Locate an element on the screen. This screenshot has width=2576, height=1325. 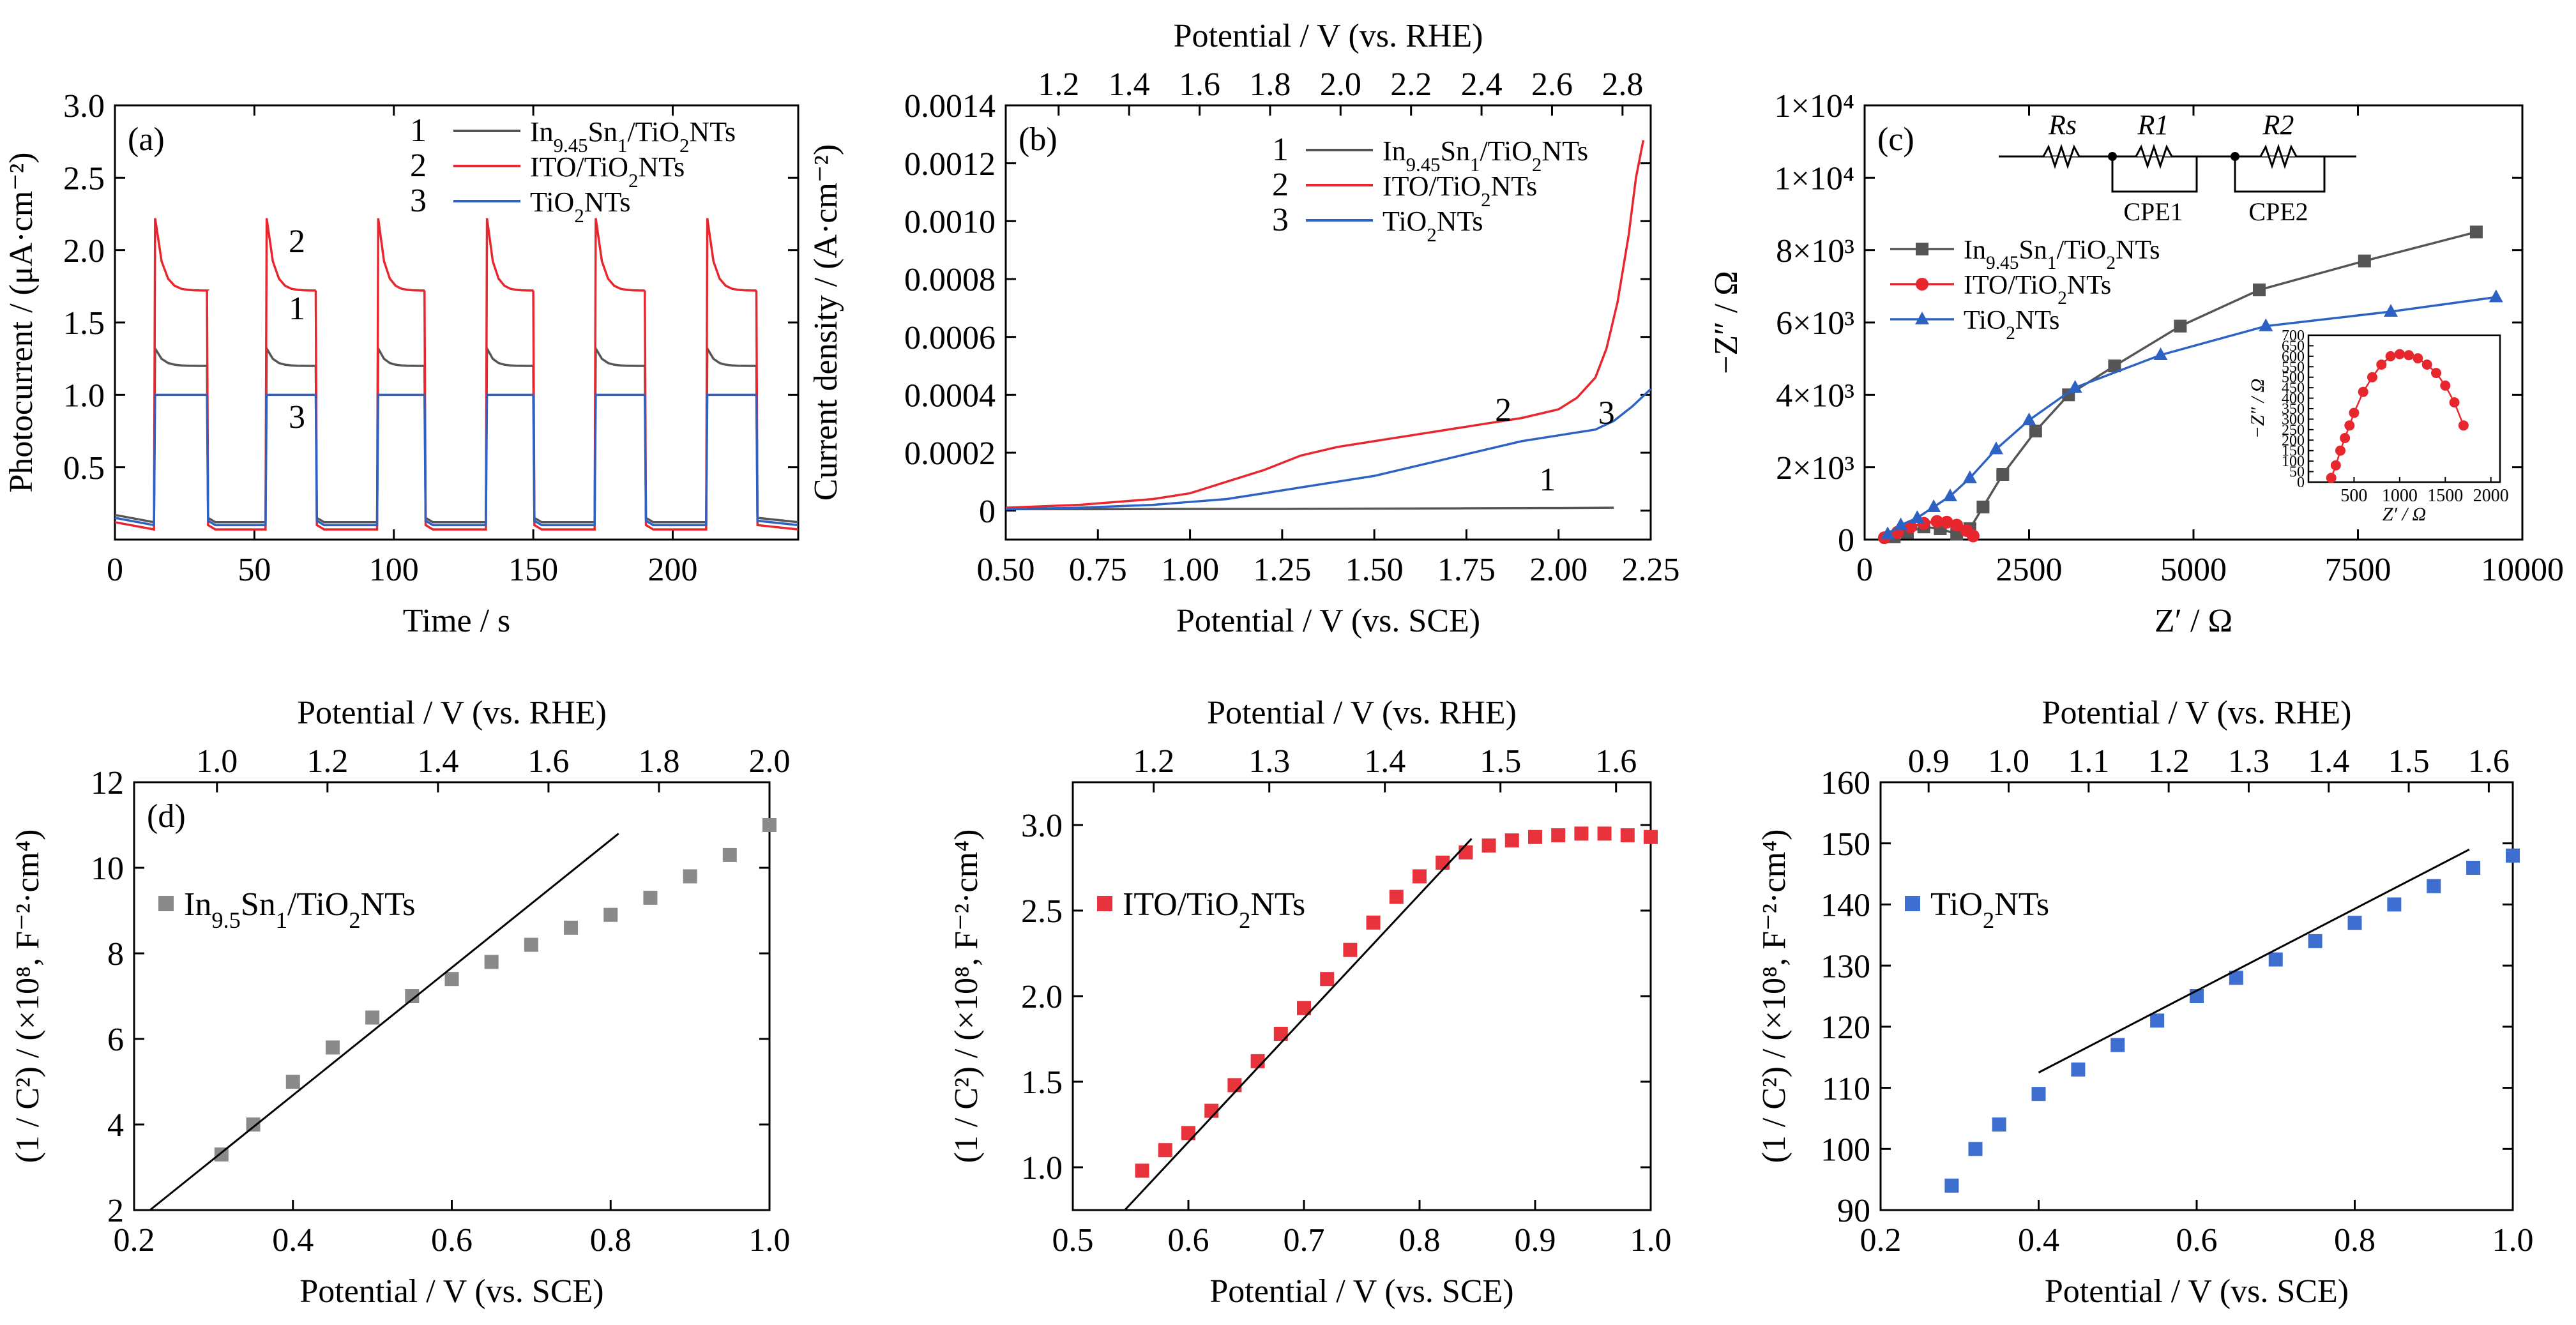
x-tick-label: 1500 is located at coordinates (2445, 496).